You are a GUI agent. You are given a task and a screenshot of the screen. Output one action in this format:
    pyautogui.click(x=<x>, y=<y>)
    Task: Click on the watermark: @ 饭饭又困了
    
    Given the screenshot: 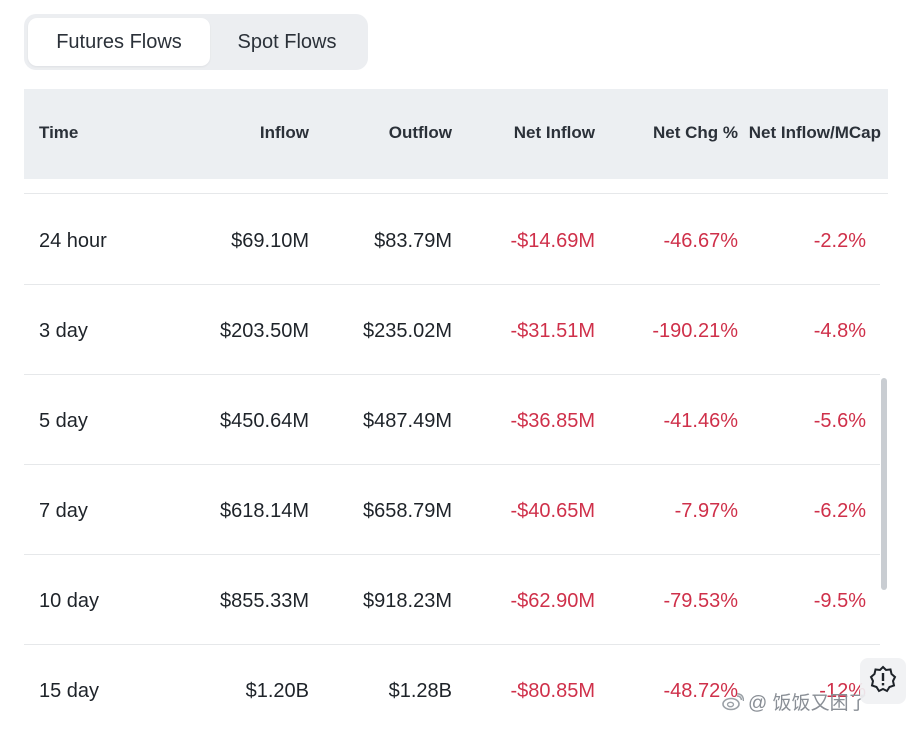 What is the action you would take?
    pyautogui.click(x=795, y=701)
    